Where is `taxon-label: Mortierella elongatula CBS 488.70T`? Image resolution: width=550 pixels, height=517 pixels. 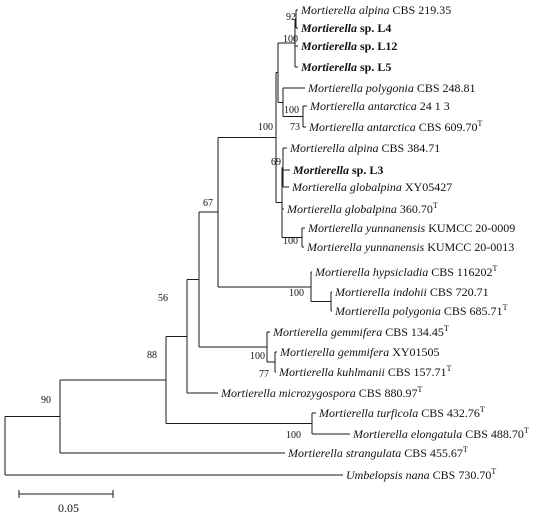 taxon-label: Mortierella elongatula CBS 488.70T is located at coordinates (440, 433).